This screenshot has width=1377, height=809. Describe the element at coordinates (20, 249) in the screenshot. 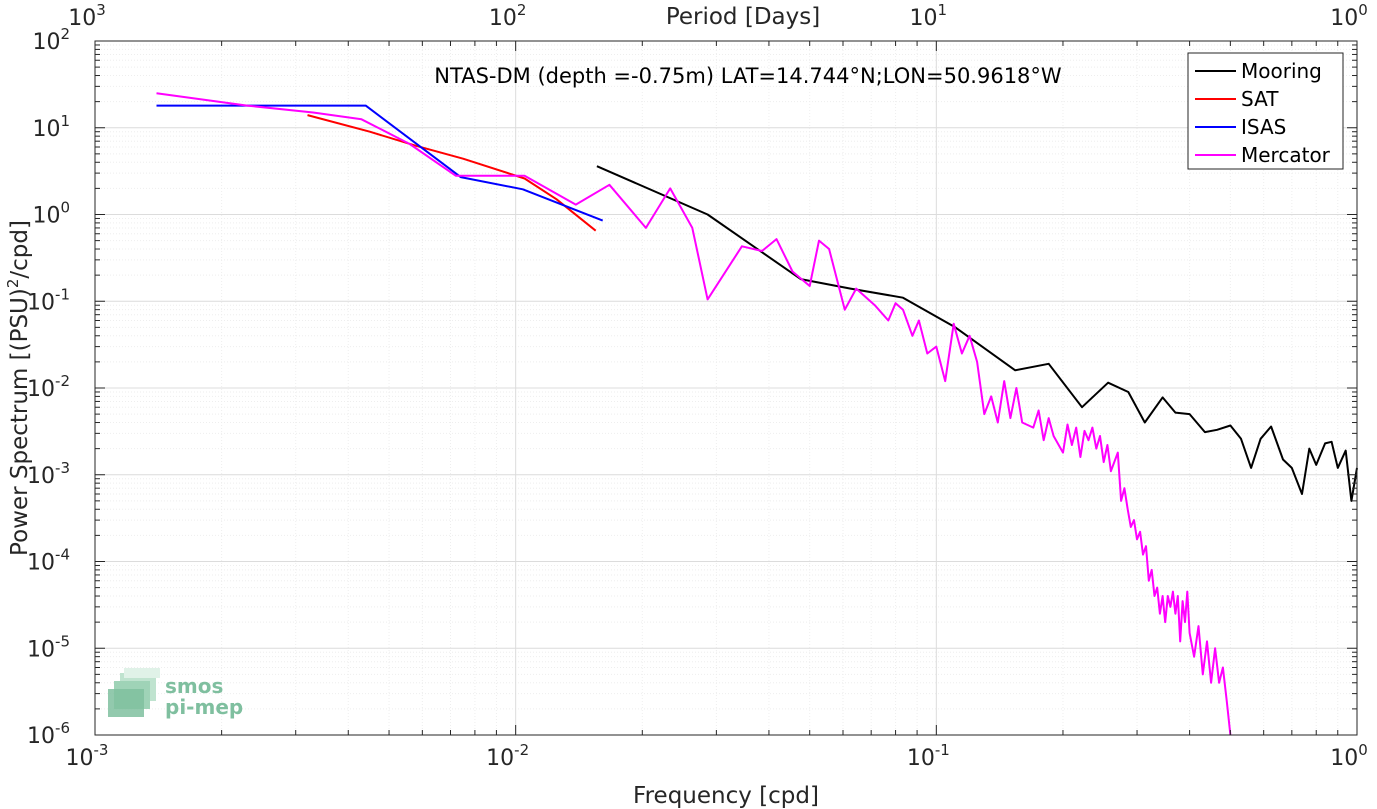

I see `y-axis-label-tail: /cpd]` at that location.